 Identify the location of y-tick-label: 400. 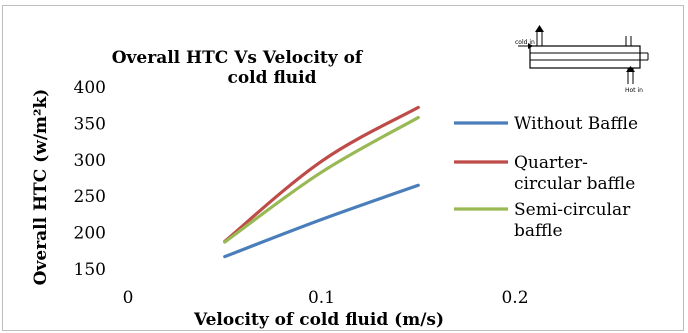
(90, 88).